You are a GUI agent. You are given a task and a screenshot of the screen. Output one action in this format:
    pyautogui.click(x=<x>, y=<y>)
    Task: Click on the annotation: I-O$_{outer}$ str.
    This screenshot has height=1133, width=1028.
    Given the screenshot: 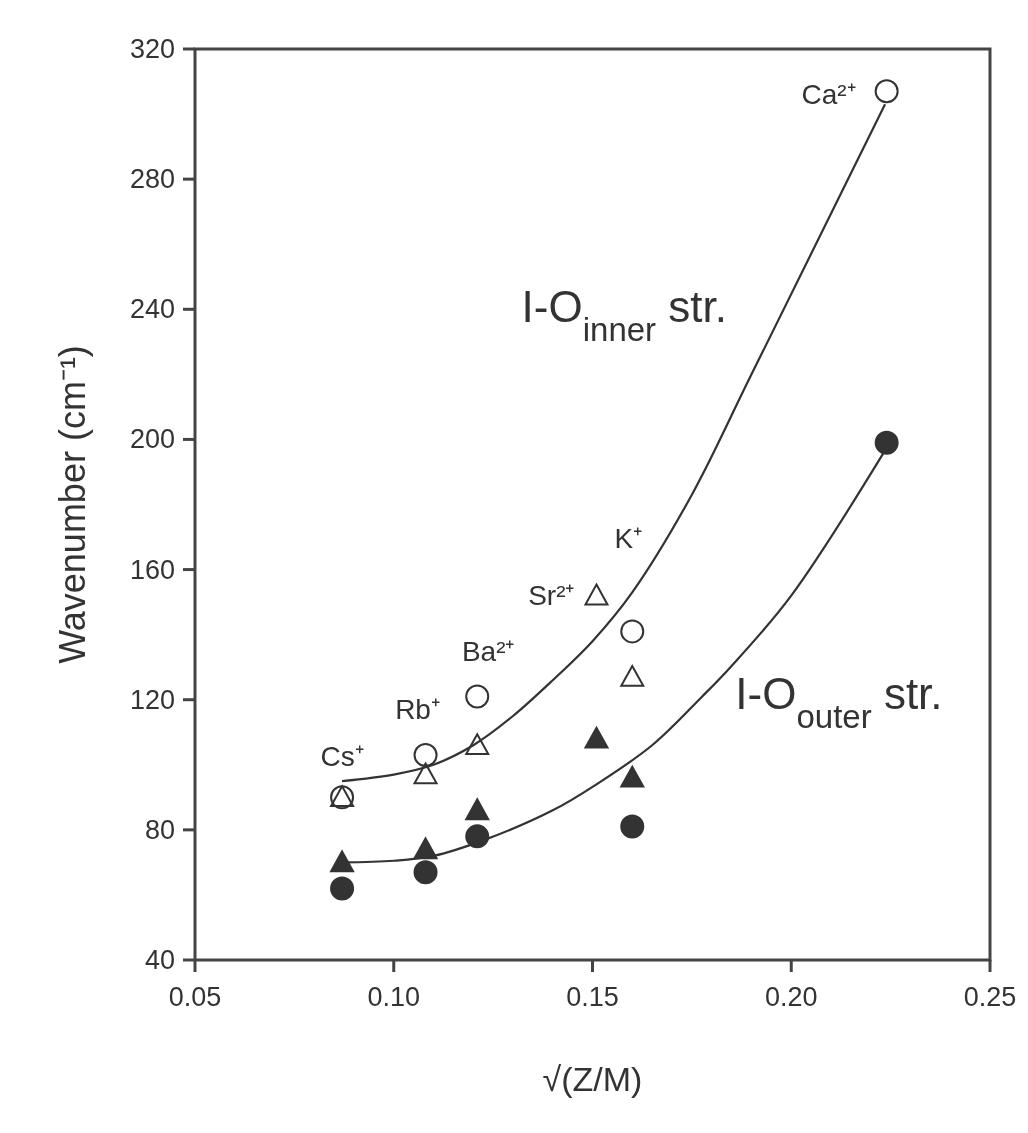 What is the action you would take?
    pyautogui.click(x=839, y=702)
    